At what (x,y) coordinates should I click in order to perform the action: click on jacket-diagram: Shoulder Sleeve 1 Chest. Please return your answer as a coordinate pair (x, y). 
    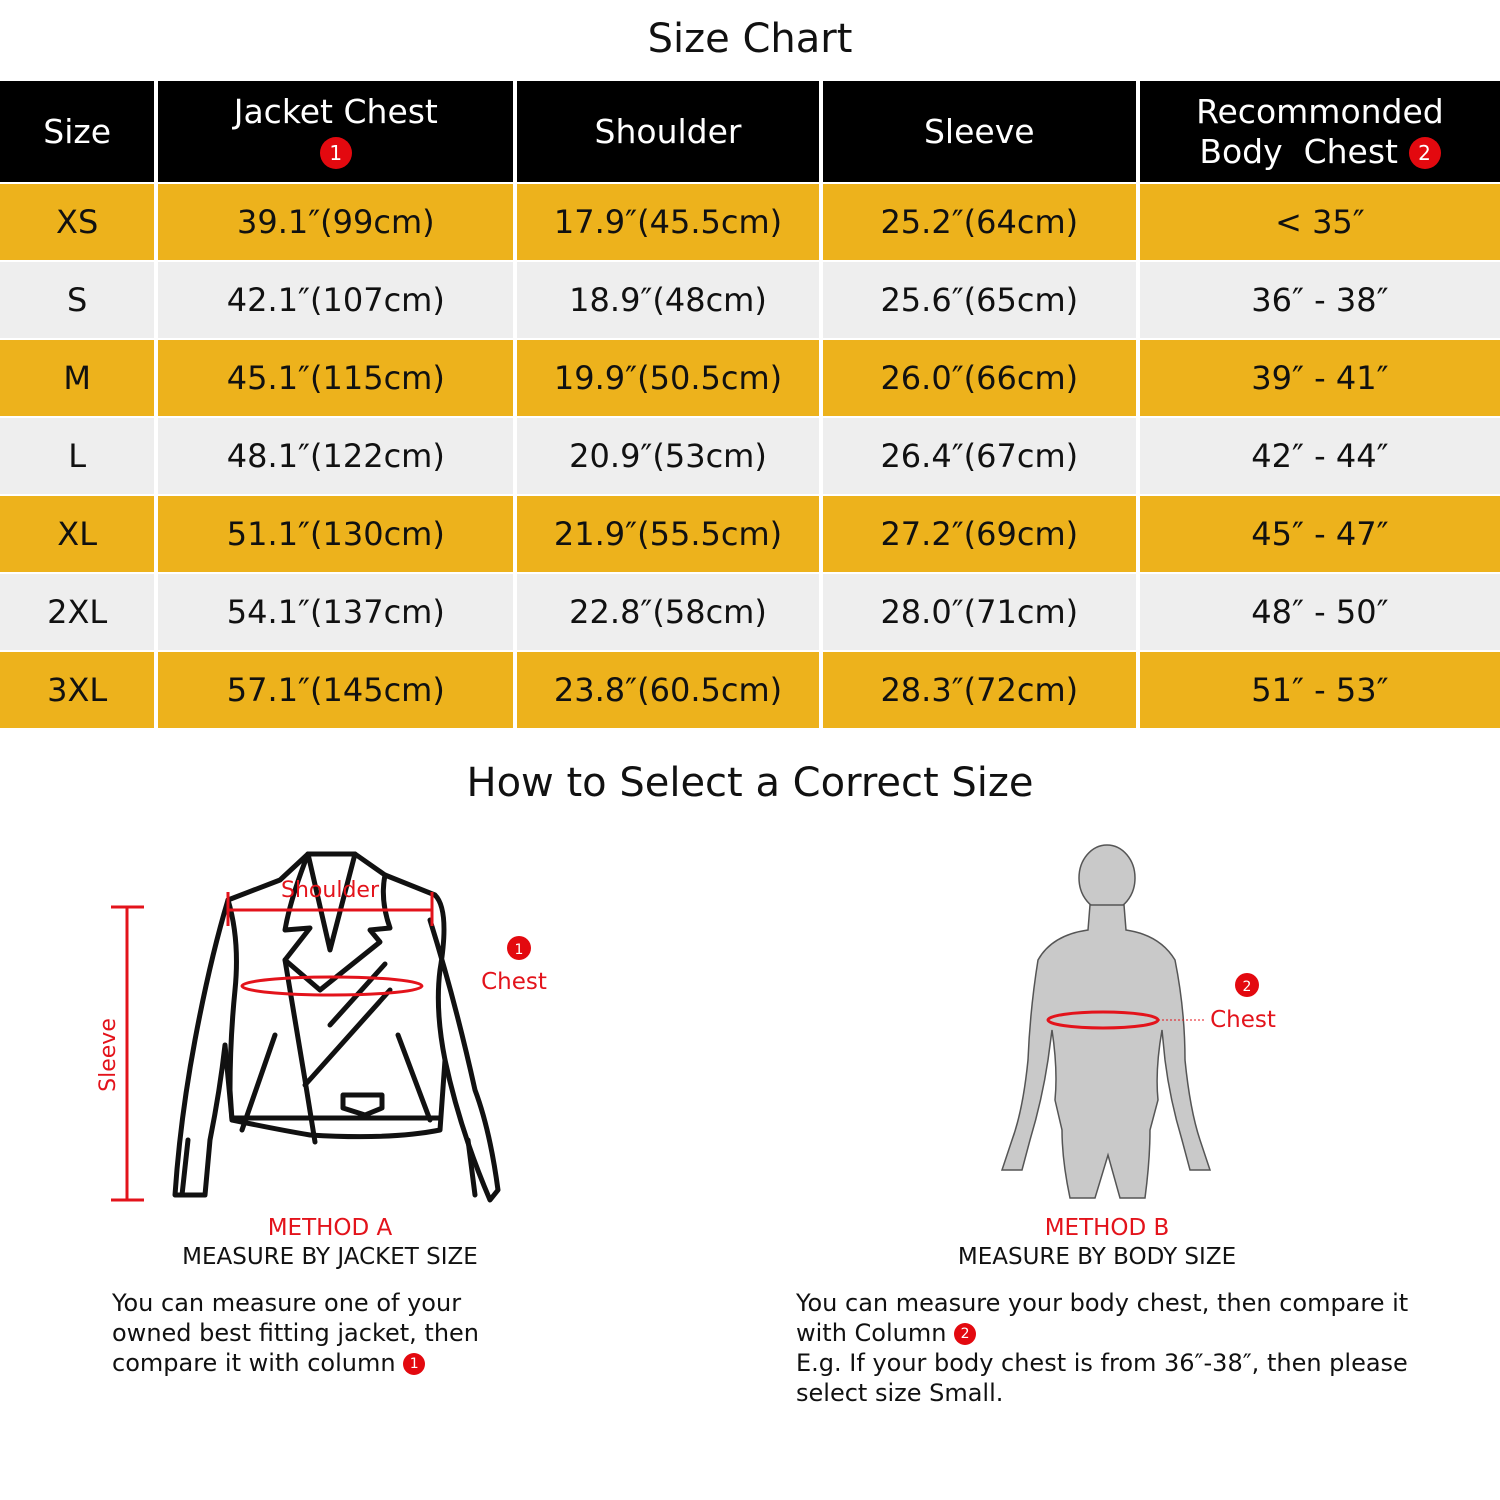
    Looking at the image, I should click on (321, 1027).